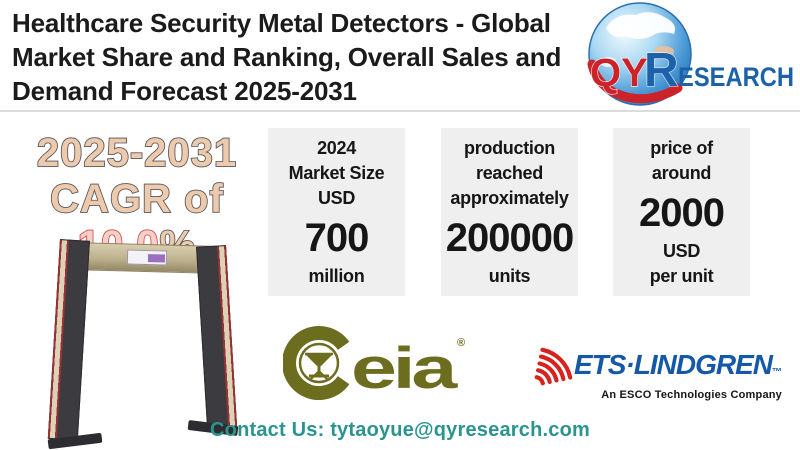 The image size is (800, 450). Describe the element at coordinates (136, 199) in the screenshot. I see `cagr-label: CAGR of` at that location.